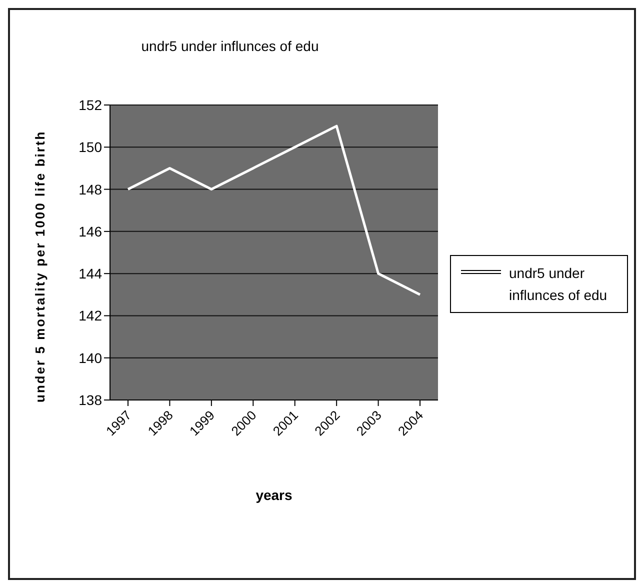 Image resolution: width=640 pixels, height=584 pixels. I want to click on y-tick-label: 152, so click(90, 104).